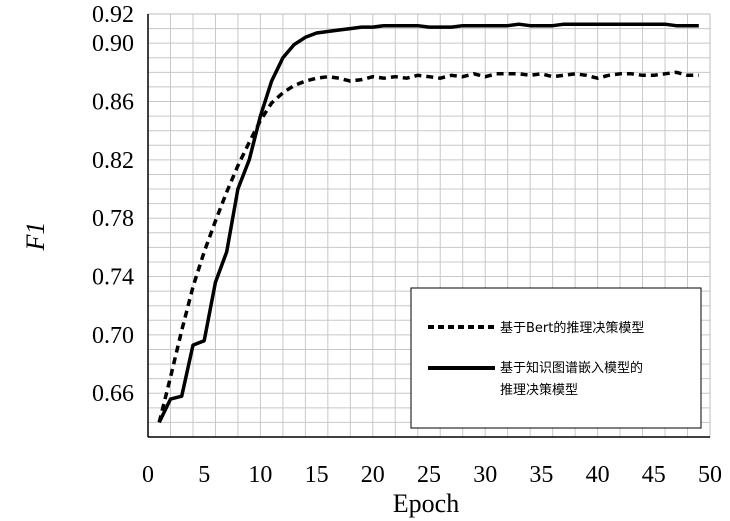 The width and height of the screenshot is (730, 521). What do you see at coordinates (35, 237) in the screenshot?
I see `y-axis-title: F1` at bounding box center [35, 237].